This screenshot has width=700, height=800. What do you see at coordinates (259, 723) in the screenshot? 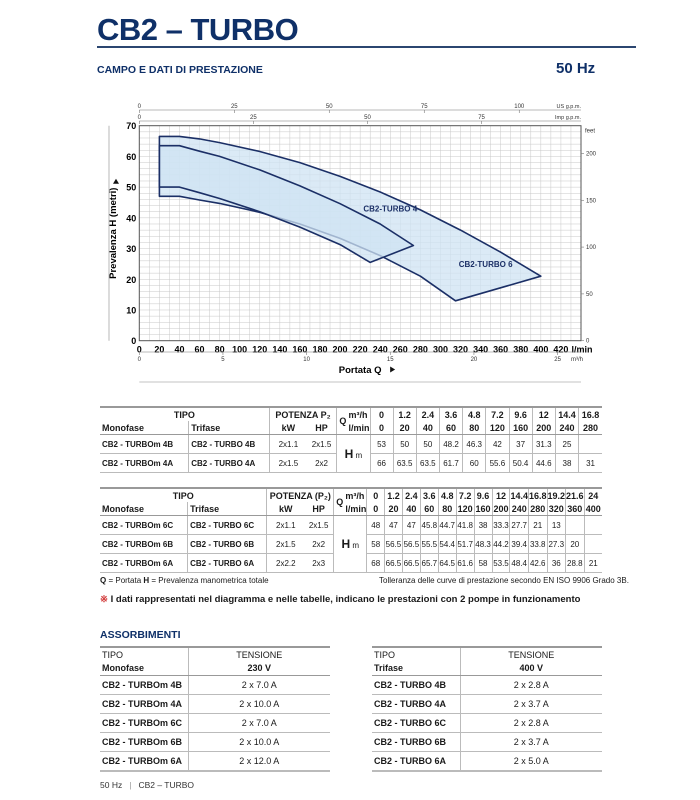
I see `current-value: 2 x 7.0 A` at bounding box center [259, 723].